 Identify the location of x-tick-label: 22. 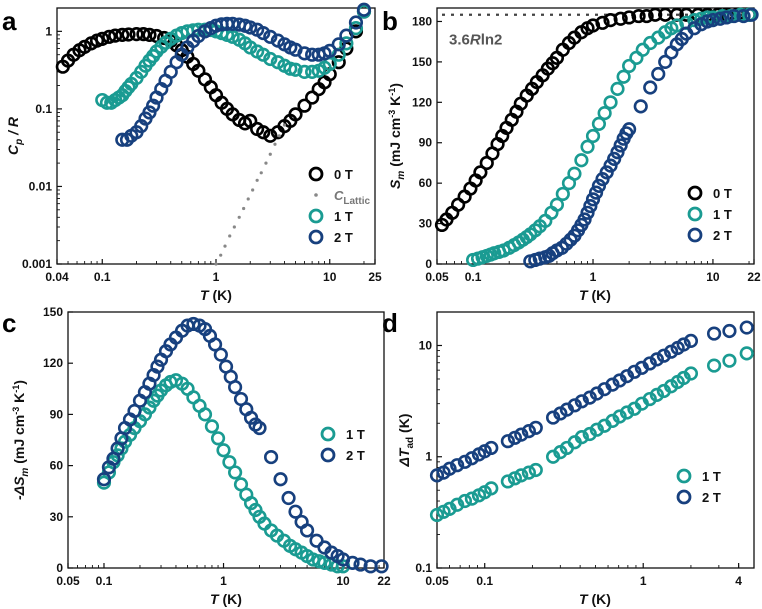
(754, 277).